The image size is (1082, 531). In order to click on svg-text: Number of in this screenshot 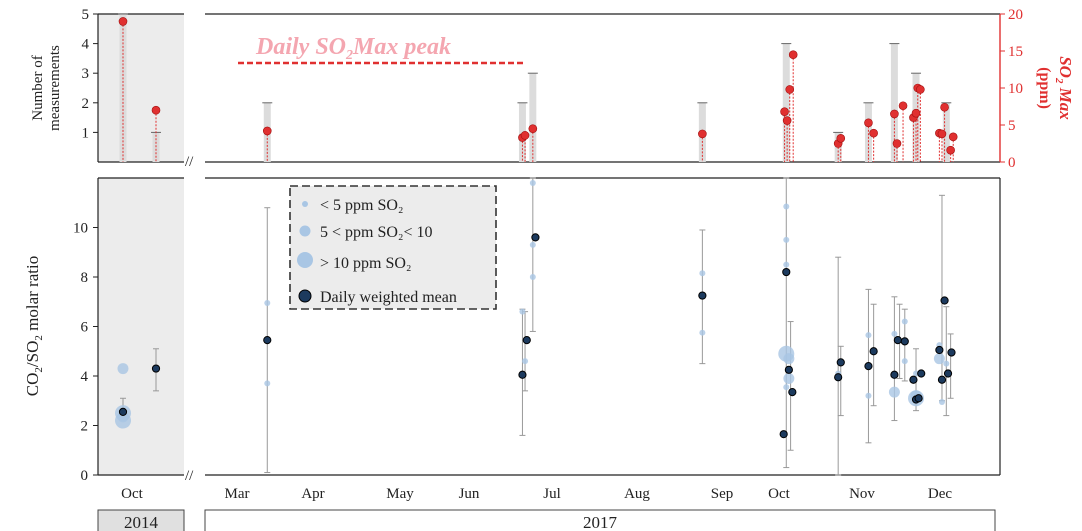, I will do `click(38, 87)`.